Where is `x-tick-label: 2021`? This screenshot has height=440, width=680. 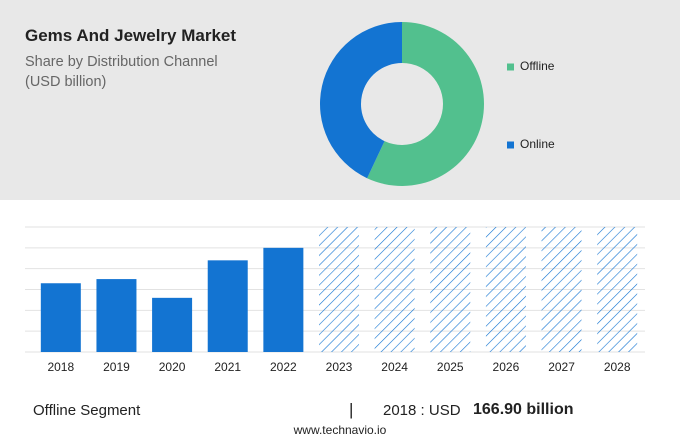 x-tick-label: 2021 is located at coordinates (227, 367).